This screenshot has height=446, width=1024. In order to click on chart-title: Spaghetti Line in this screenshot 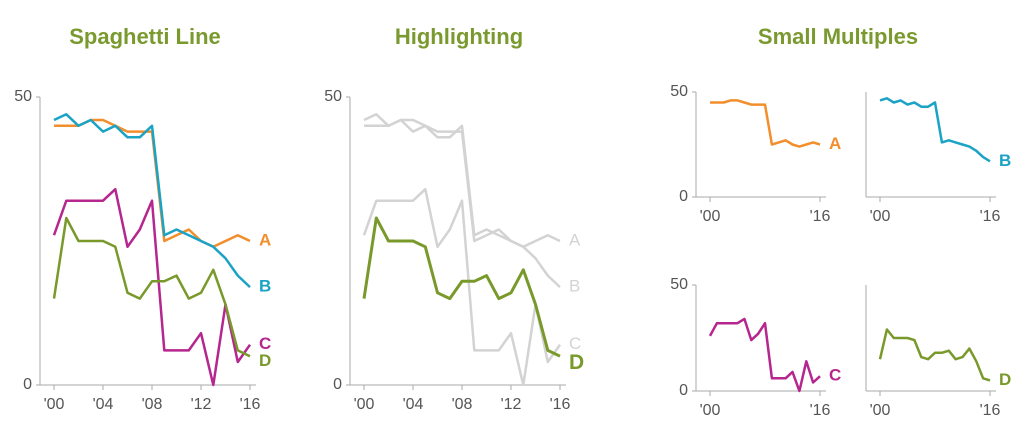, I will do `click(145, 36)`.